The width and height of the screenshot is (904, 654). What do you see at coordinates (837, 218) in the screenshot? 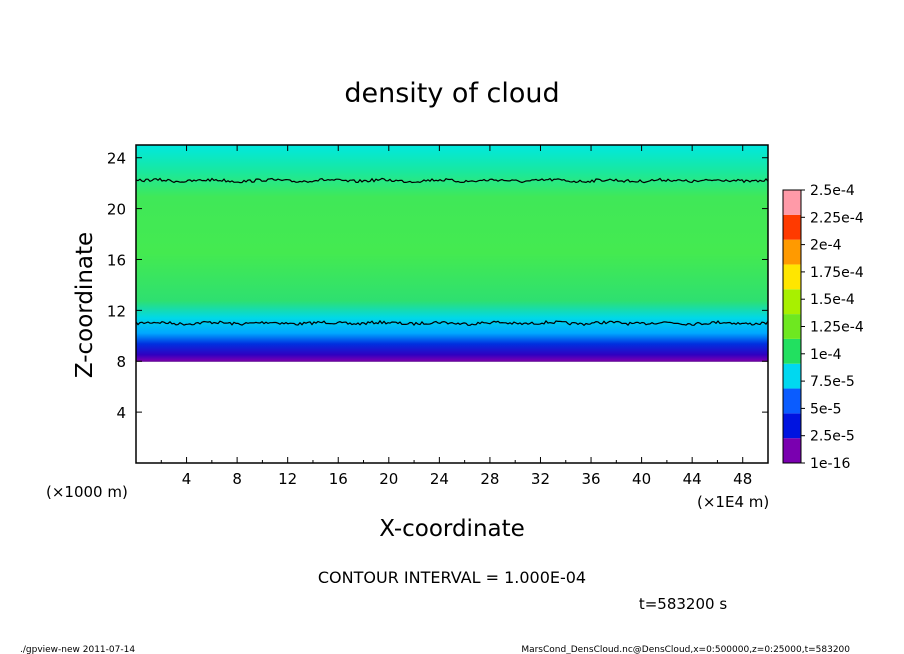
I see `colorbar-label: 2.25e-4` at bounding box center [837, 218].